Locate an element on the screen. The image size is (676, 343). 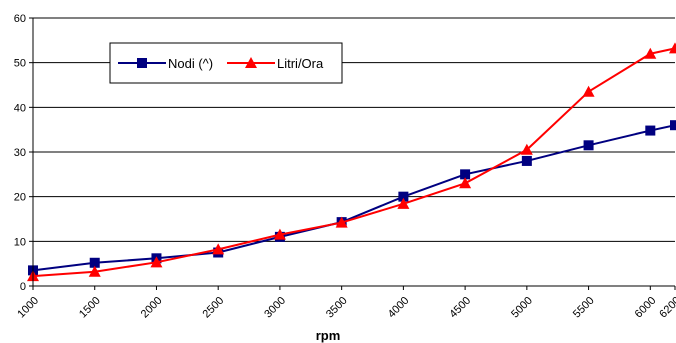
x-tick-label: 5500 is located at coordinates (584, 308).